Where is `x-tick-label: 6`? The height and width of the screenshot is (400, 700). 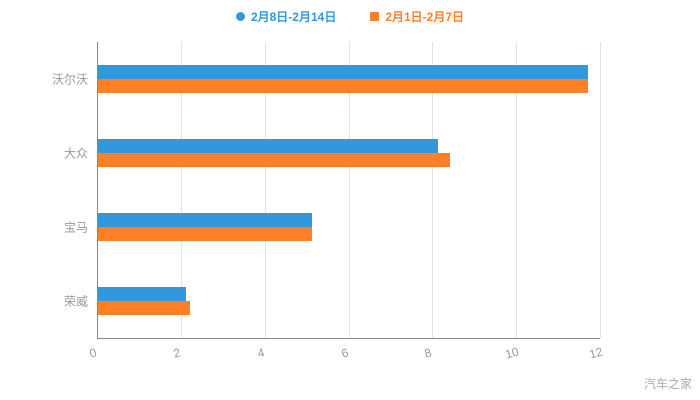 x-tick-label: 6 is located at coordinates (344, 353).